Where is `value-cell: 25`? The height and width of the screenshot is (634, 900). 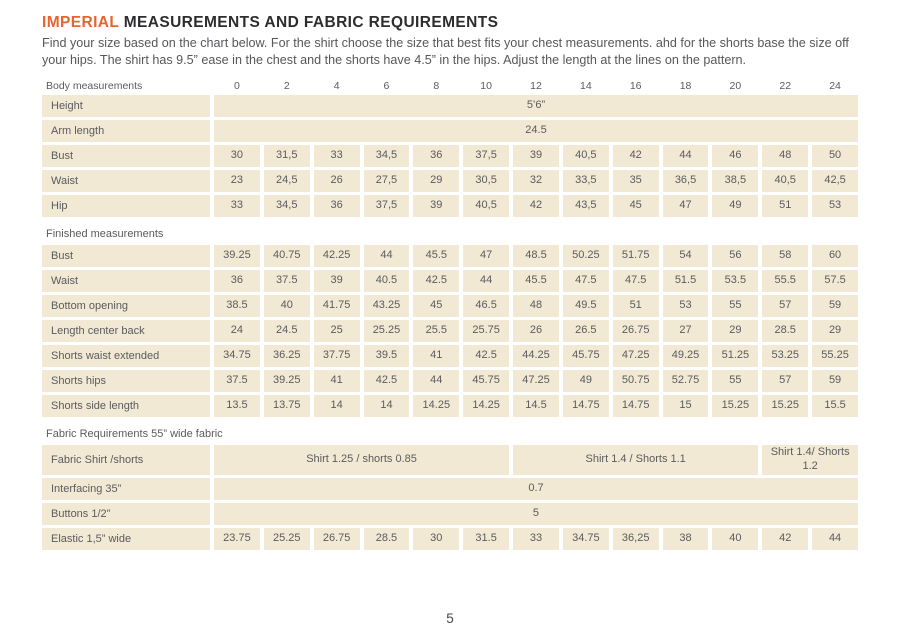 value-cell: 25 is located at coordinates (336, 331).